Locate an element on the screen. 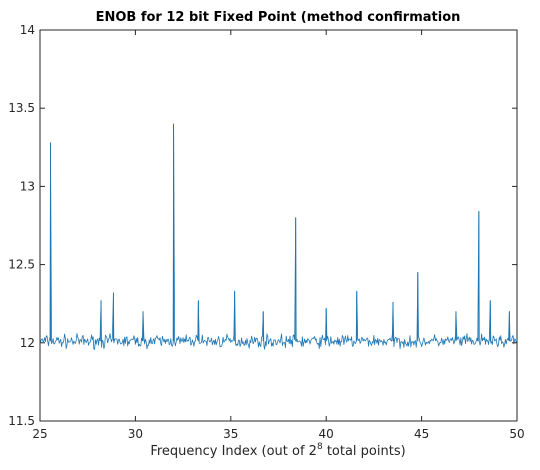 The width and height of the screenshot is (540, 470). x-tick-label: 25 is located at coordinates (39, 434).